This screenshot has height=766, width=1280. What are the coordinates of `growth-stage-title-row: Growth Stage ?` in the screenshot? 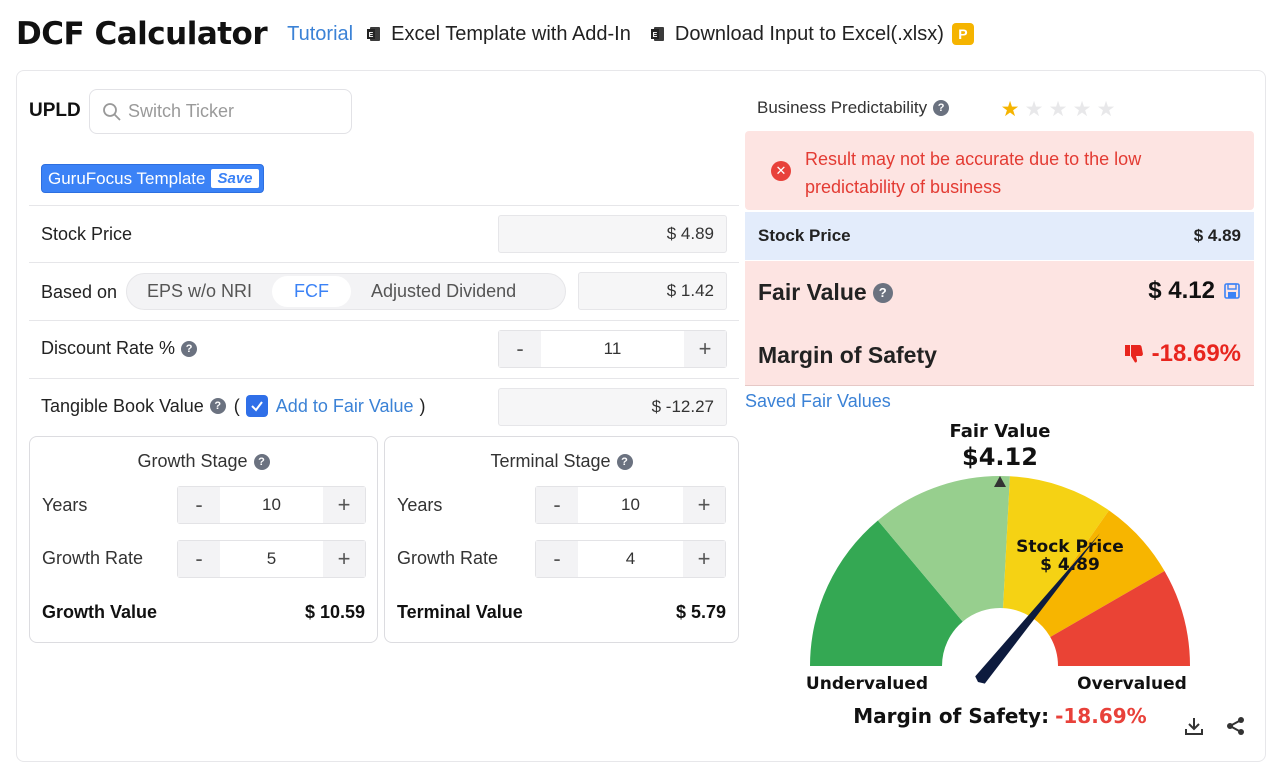 It's located at (203, 461).